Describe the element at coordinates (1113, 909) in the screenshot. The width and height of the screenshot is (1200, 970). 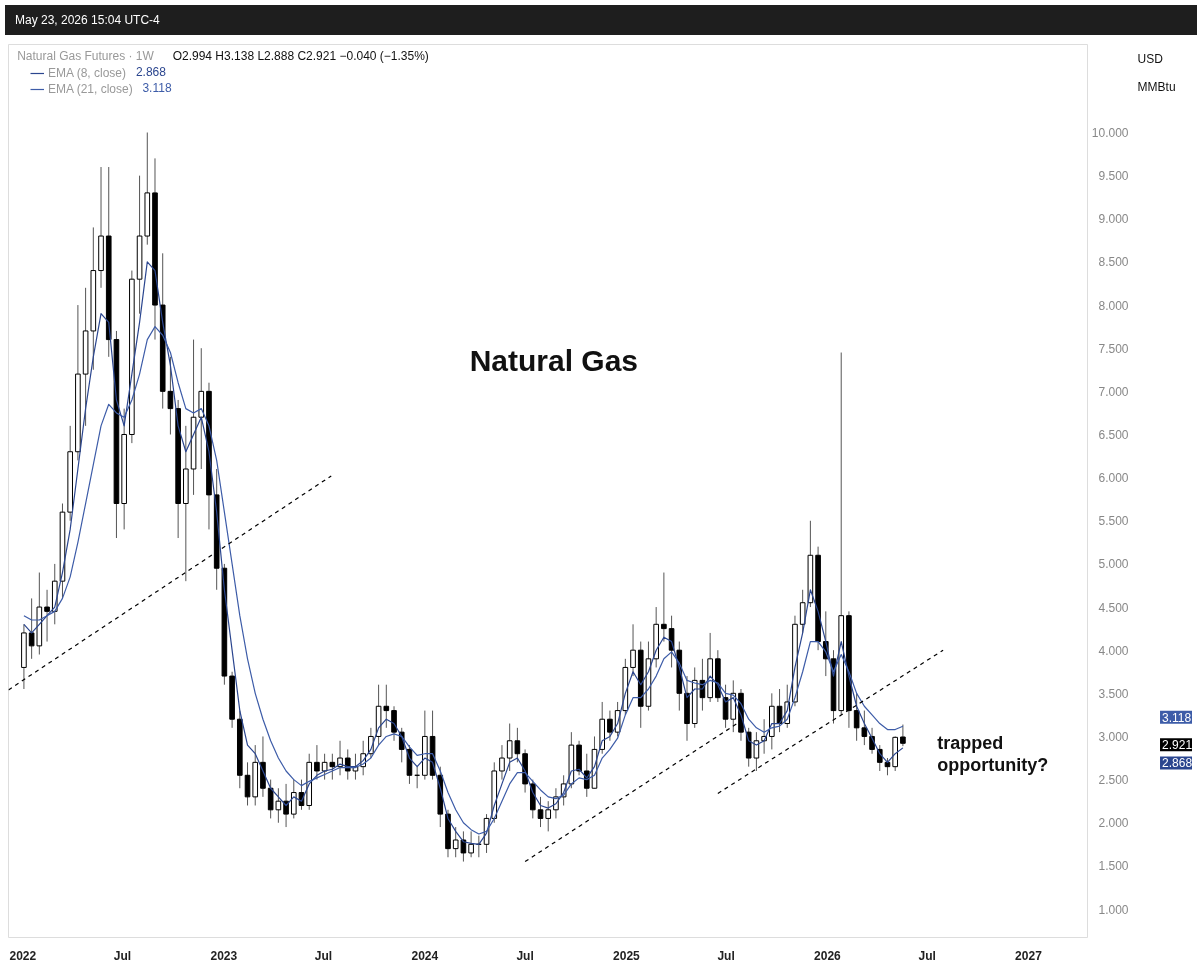
I see `y-tick-label: 1.000` at that location.